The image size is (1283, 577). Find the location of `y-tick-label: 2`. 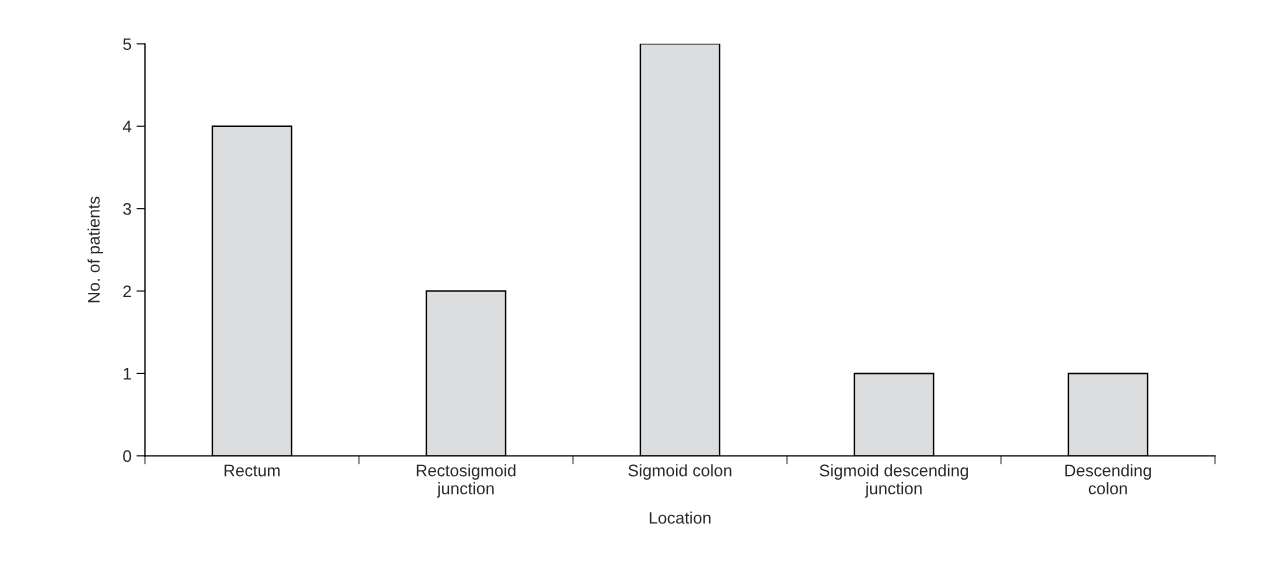

y-tick-label: 2 is located at coordinates (127, 291).